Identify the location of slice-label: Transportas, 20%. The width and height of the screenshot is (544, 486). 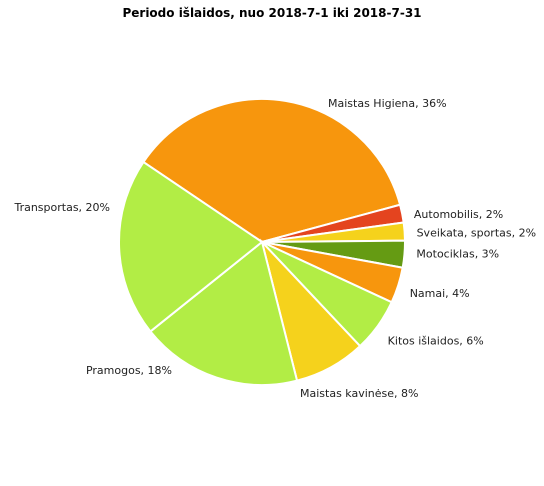
(61, 207).